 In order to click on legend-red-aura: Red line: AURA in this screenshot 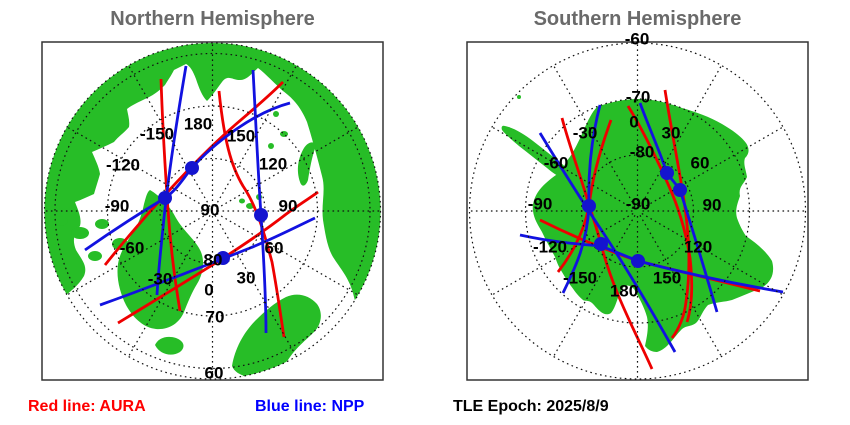, I will do `click(87, 406)`.